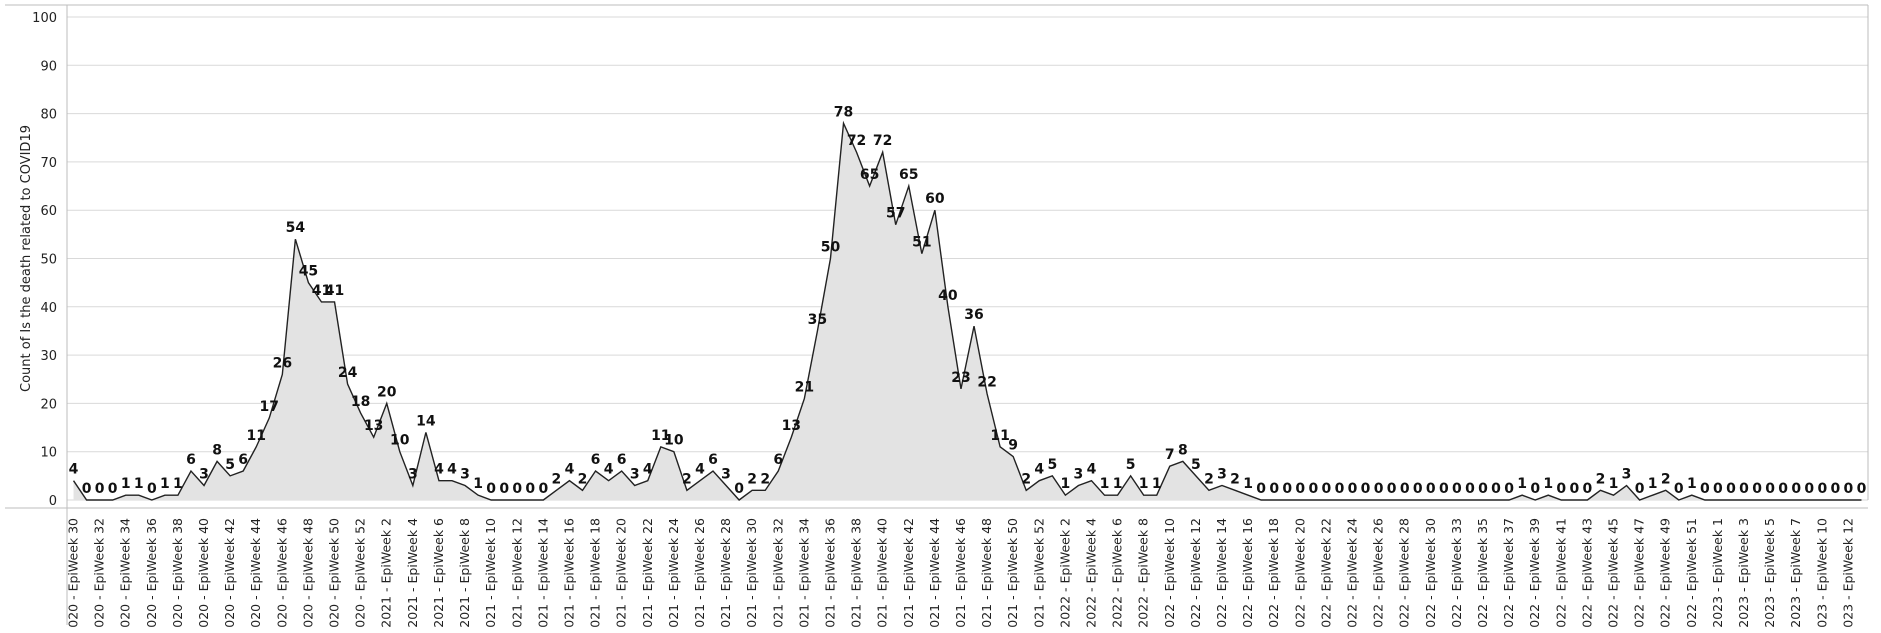  I want to click on data-label: 7, so click(1170, 455).